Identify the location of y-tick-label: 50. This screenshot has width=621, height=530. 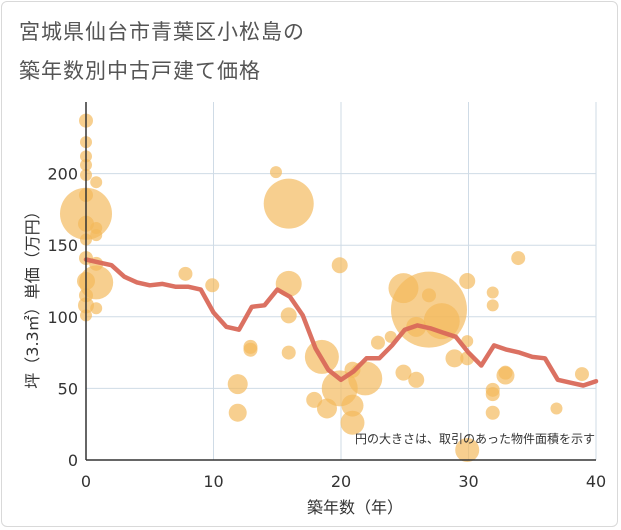
(68, 388).